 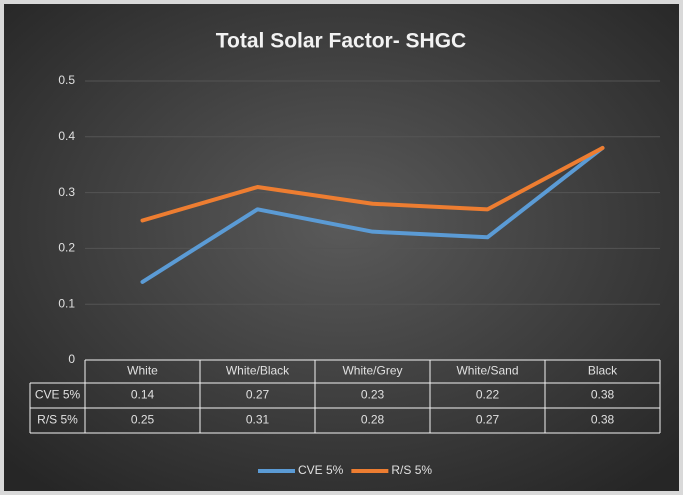 What do you see at coordinates (66, 303) in the screenshot?
I see `y-tick-label: 0.1` at bounding box center [66, 303].